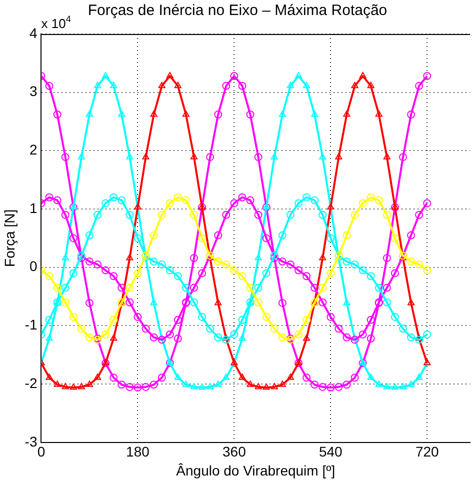 The width and height of the screenshot is (475, 480). Describe the element at coordinates (33, 150) in the screenshot. I see `y-tick-label: 2` at that location.